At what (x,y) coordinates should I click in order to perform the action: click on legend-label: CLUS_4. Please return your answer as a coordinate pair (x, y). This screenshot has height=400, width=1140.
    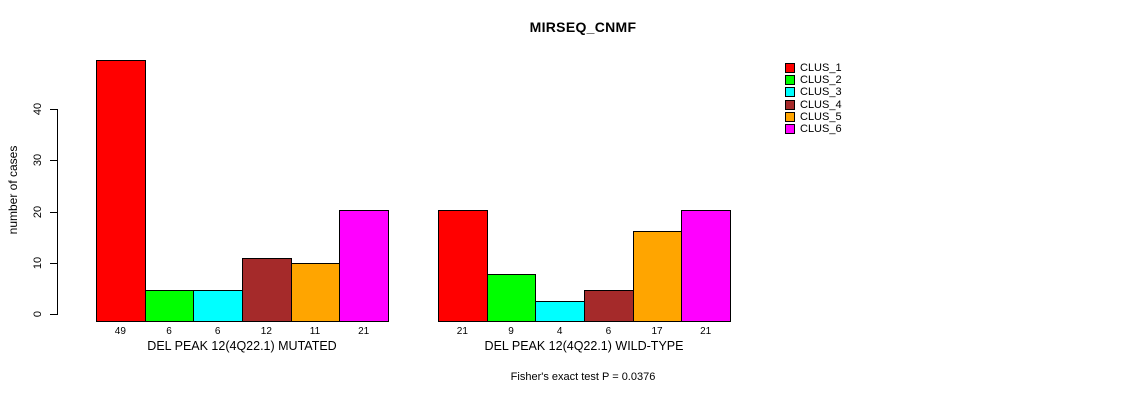
    Looking at the image, I should click on (821, 104).